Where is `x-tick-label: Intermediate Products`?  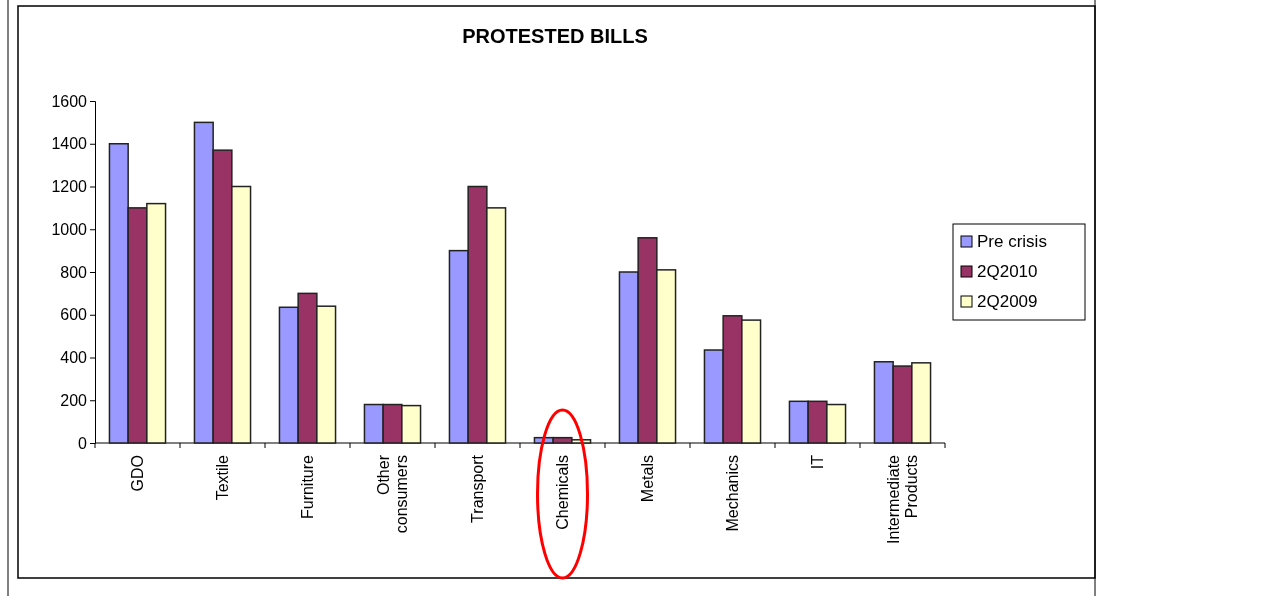
x-tick-label: Intermediate Products is located at coordinates (902, 499).